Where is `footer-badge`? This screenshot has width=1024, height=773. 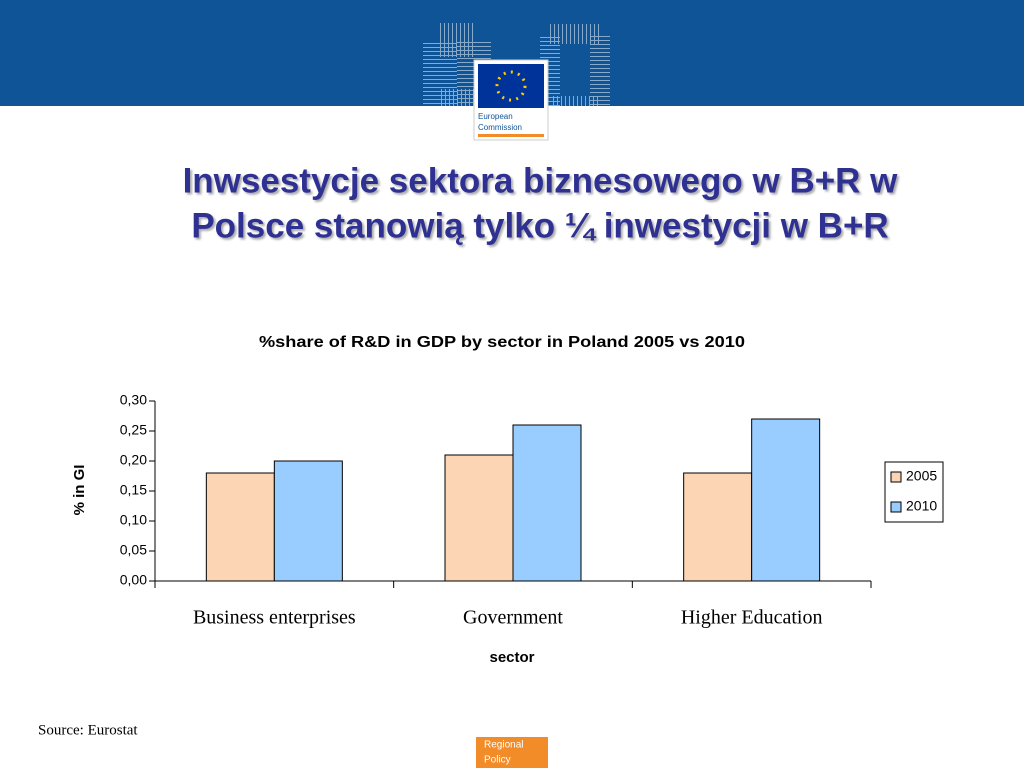 footer-badge is located at coordinates (512, 752).